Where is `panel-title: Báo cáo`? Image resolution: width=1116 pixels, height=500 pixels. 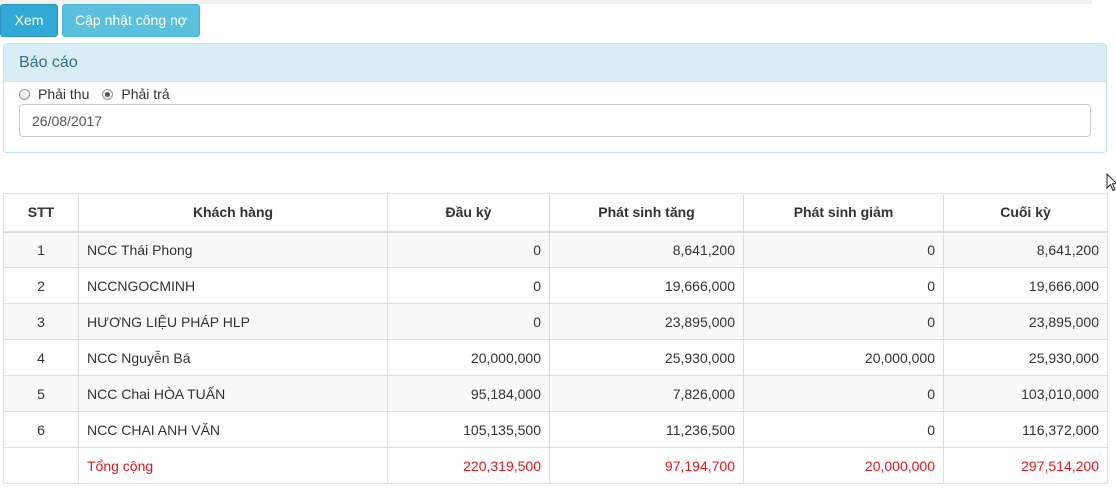
panel-title: Báo cáo is located at coordinates (555, 63).